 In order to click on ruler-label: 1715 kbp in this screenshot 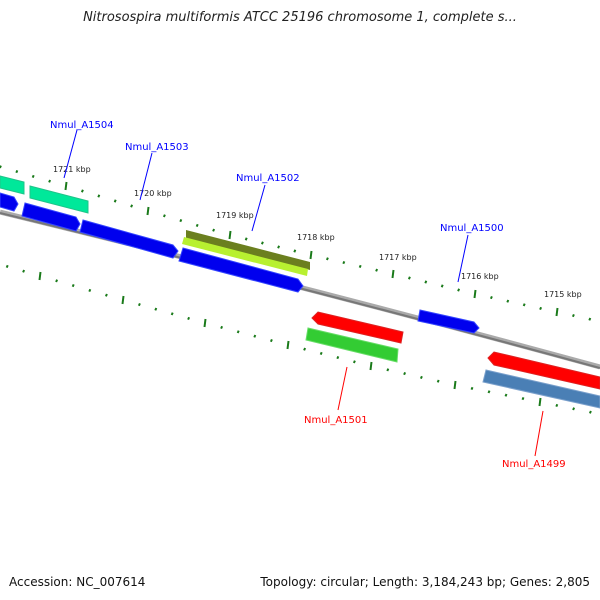, I will do `click(563, 294)`.